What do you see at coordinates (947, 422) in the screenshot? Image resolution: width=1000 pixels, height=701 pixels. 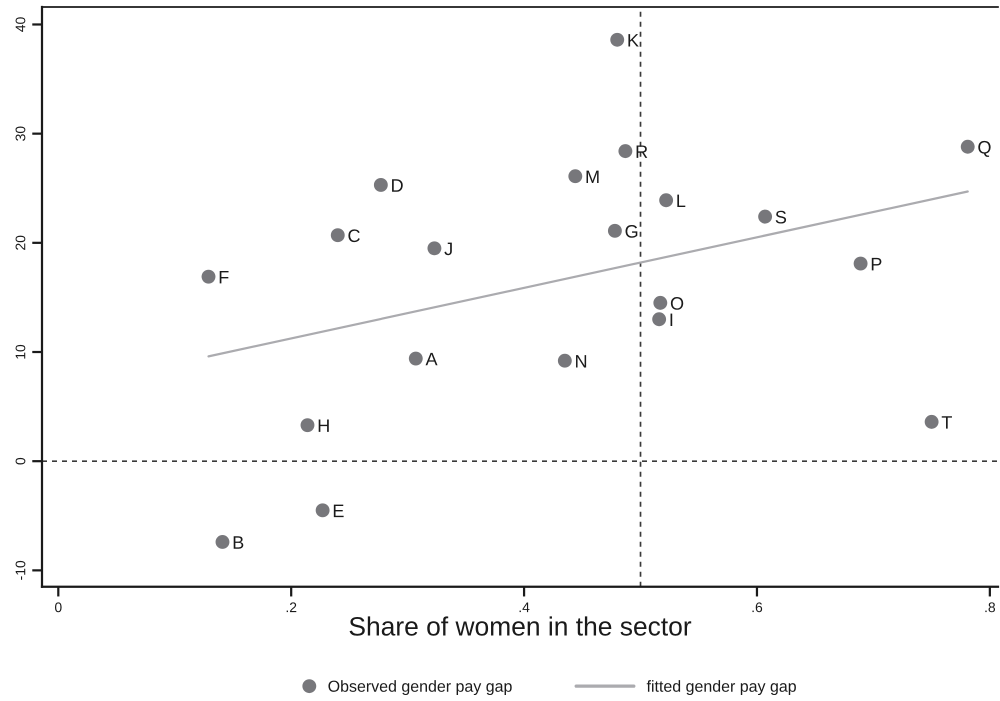 I see `annotation: T` at bounding box center [947, 422].